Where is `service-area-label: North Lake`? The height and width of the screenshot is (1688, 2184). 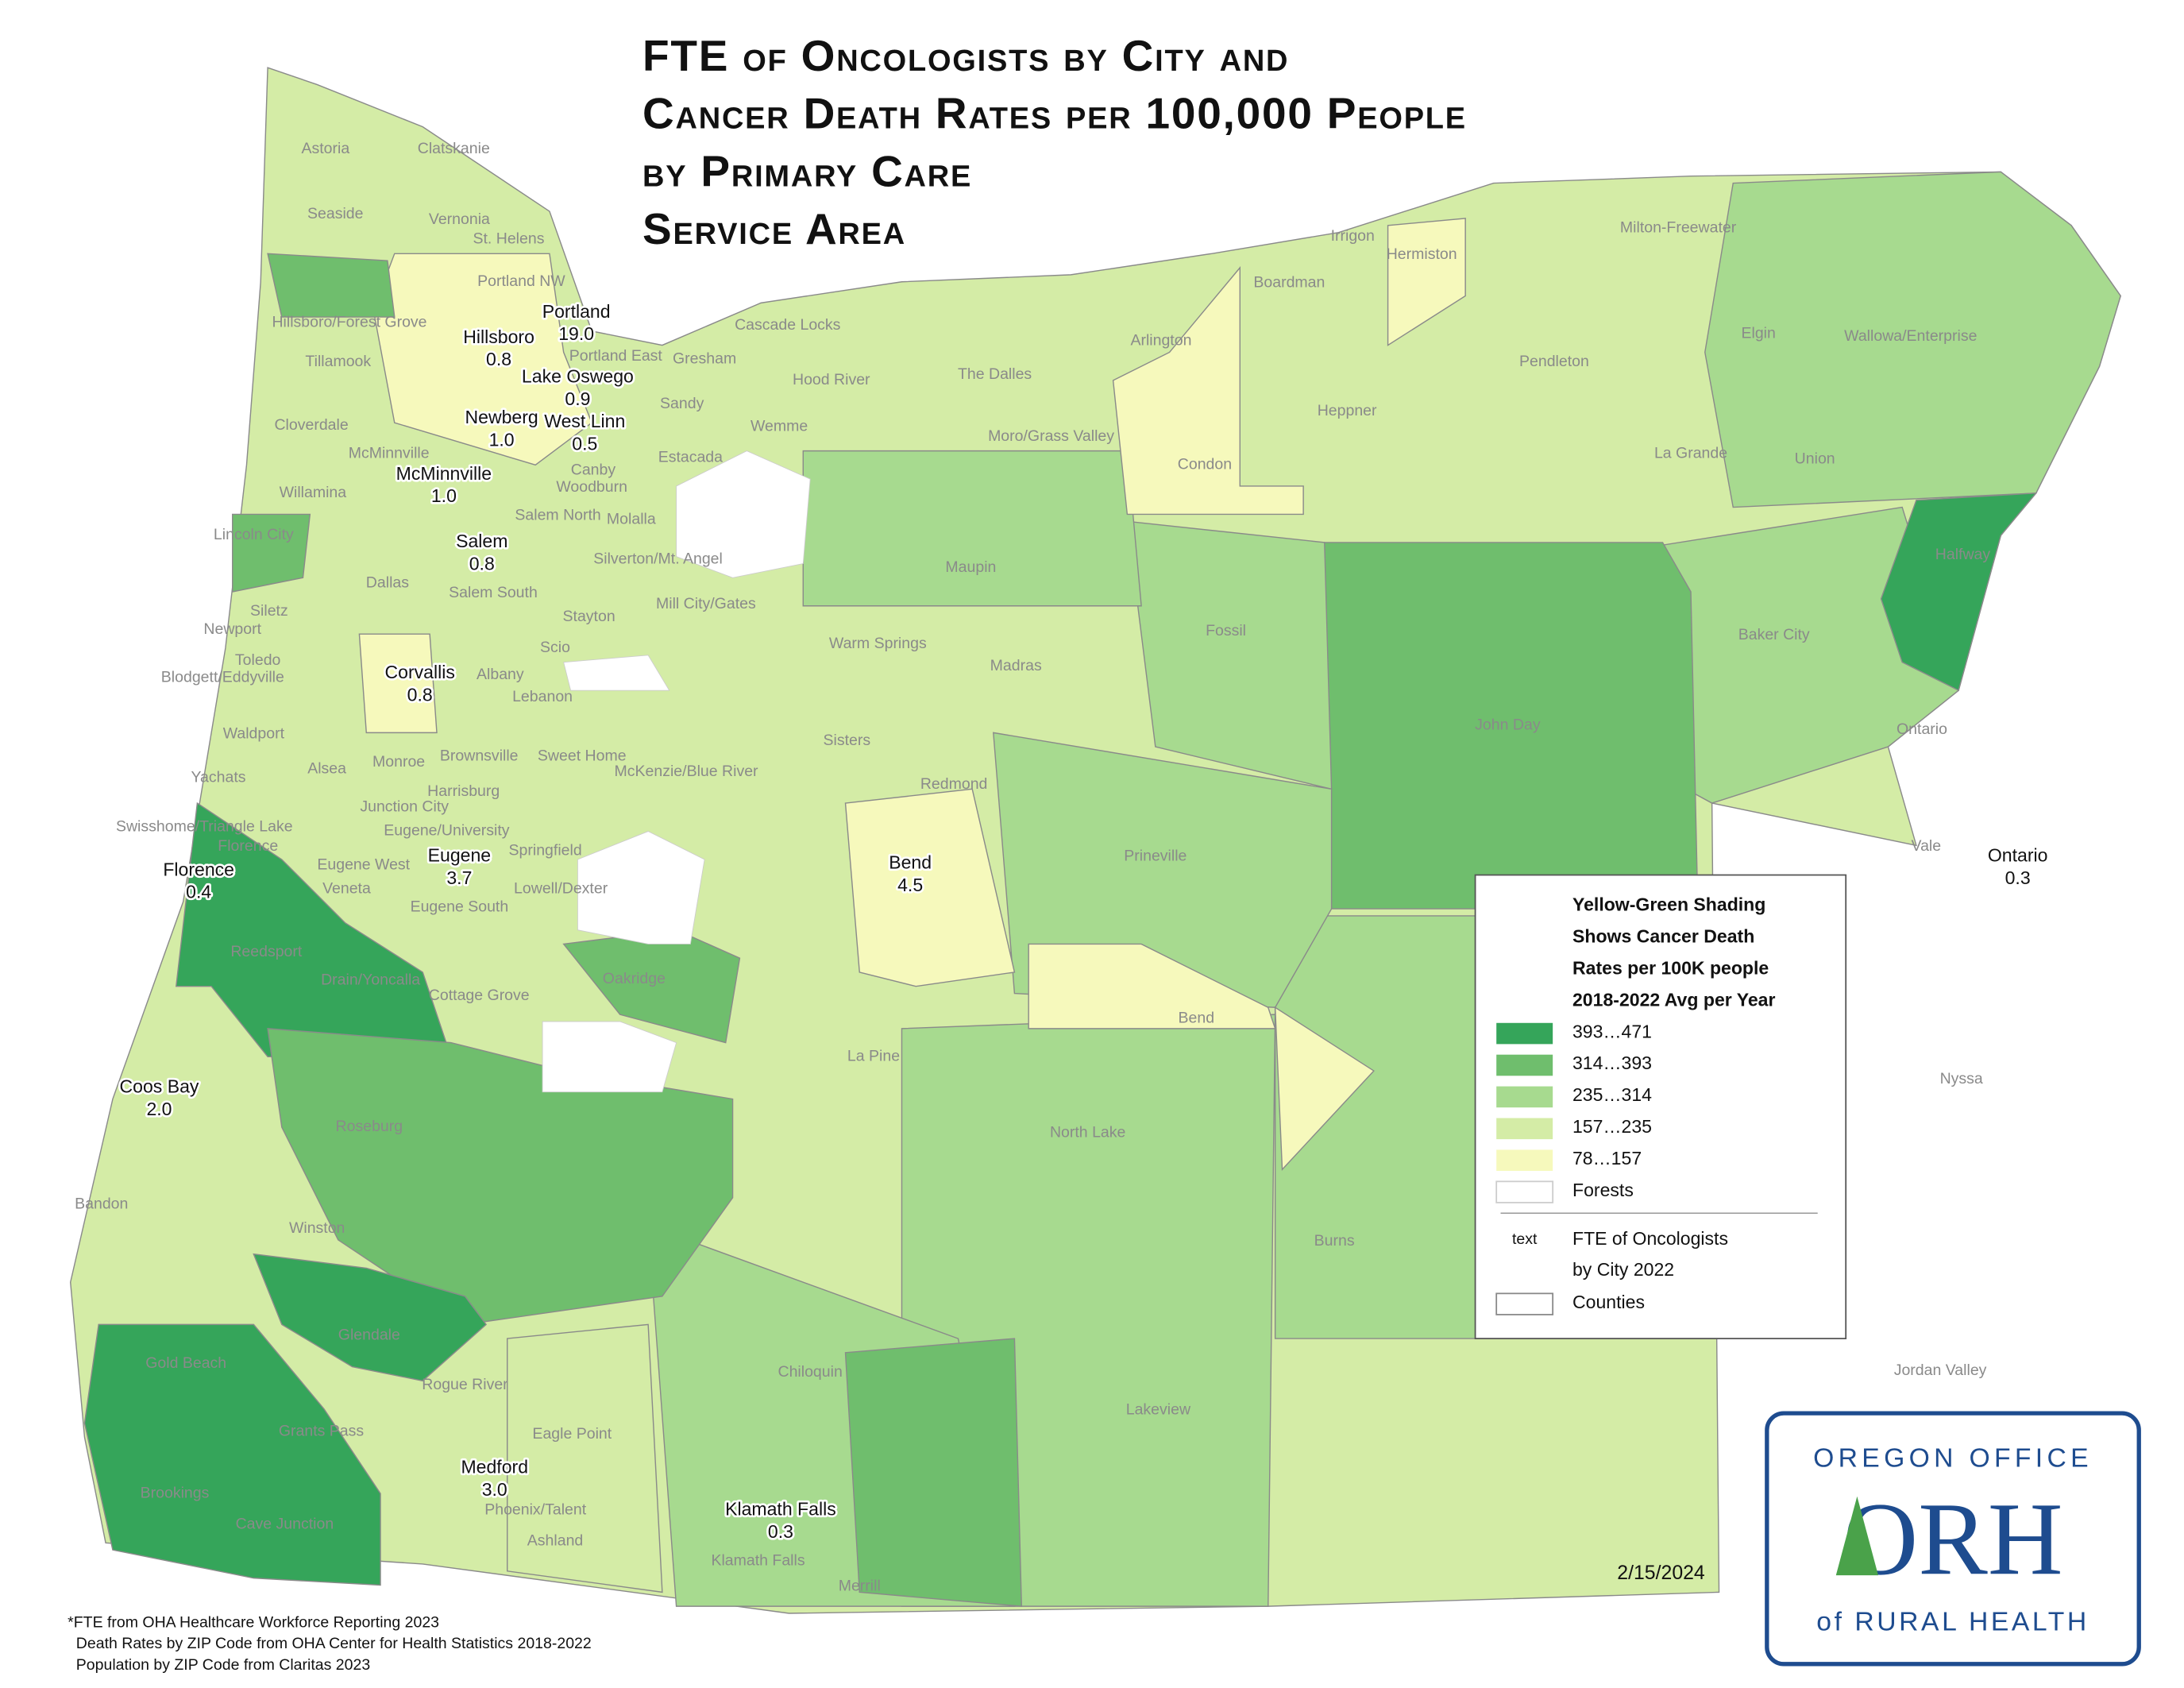 service-area-label: North Lake is located at coordinates (1087, 1132).